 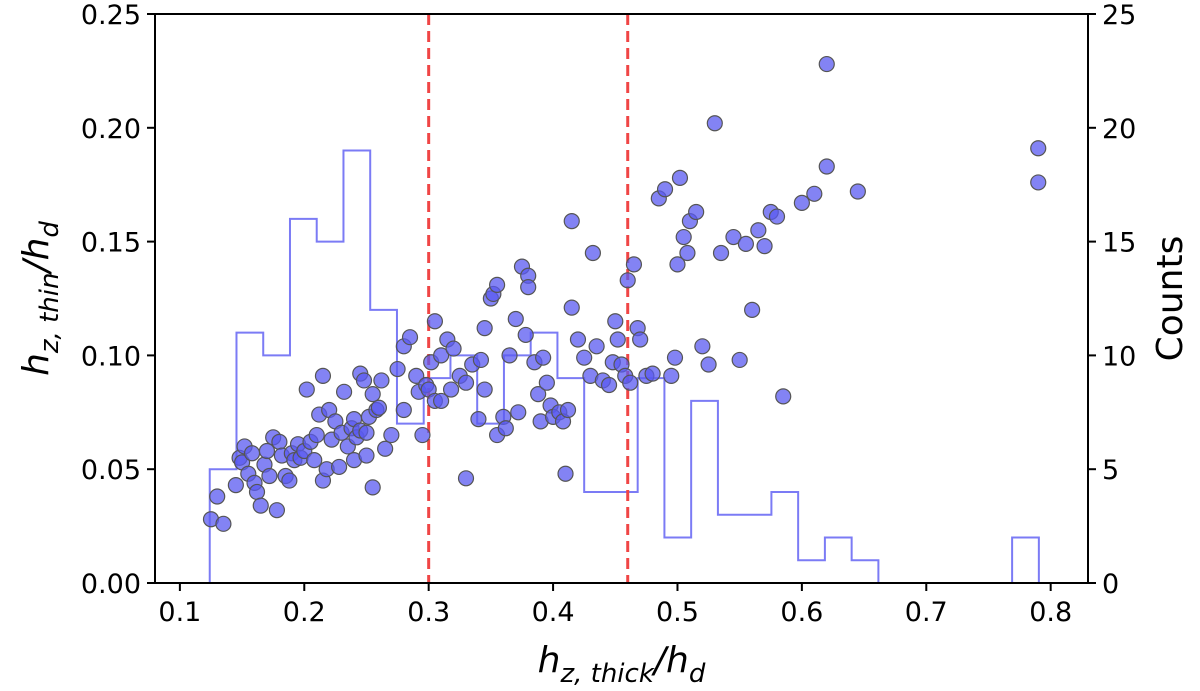 I want to click on y-tick-label: 0.15, so click(x=111, y=243).